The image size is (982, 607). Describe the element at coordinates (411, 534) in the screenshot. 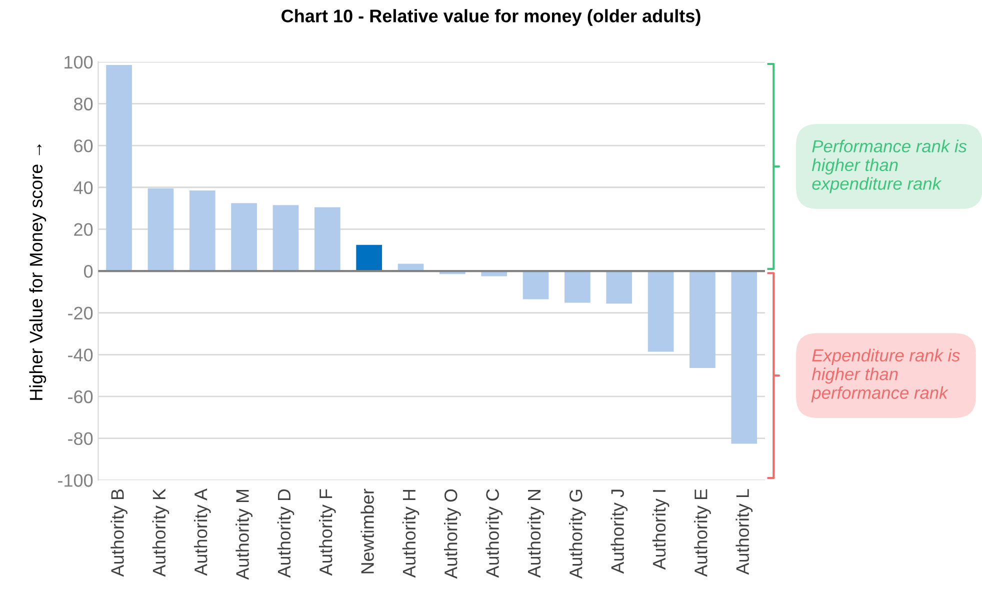

I see `x-tick-label: Authority H` at that location.